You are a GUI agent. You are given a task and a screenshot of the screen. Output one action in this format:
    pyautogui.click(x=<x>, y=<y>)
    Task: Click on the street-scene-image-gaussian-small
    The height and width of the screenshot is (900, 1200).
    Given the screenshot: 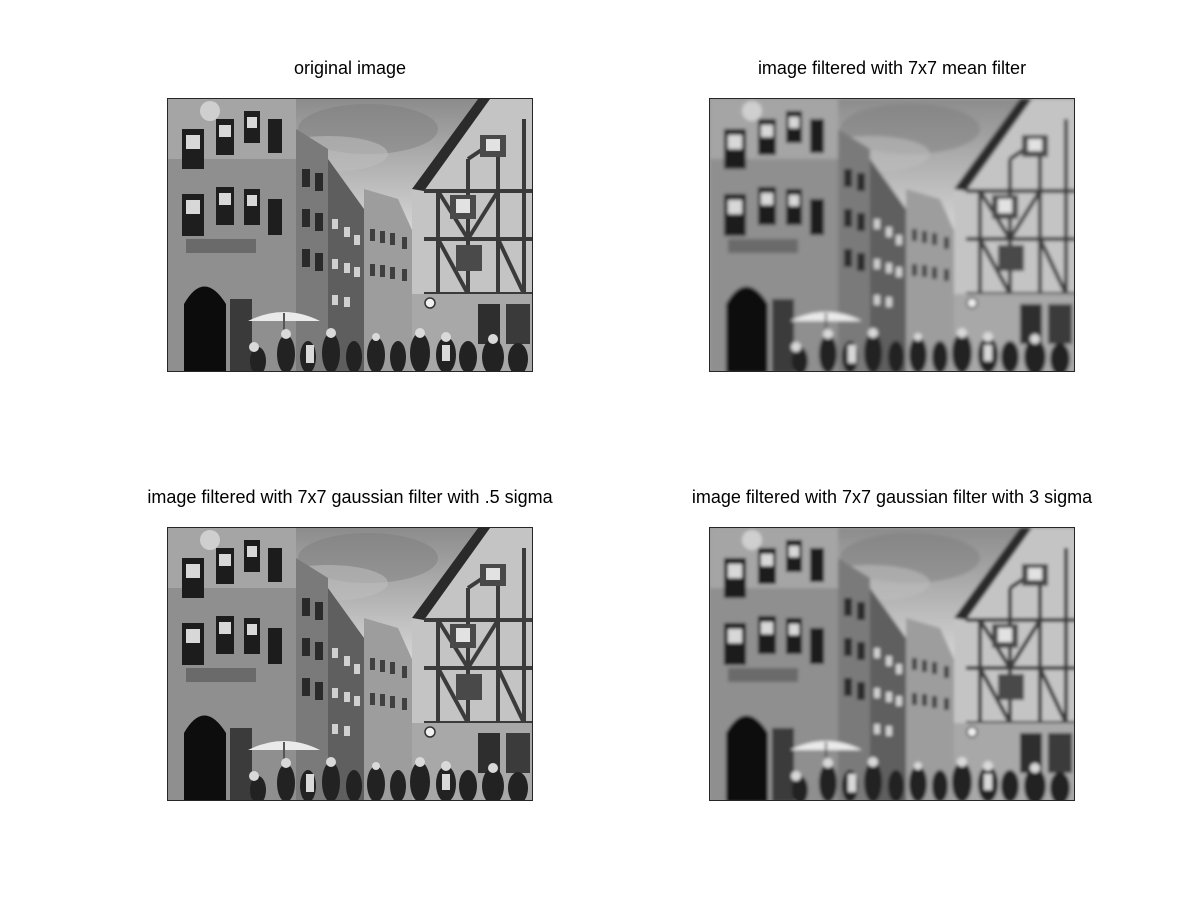 What is the action you would take?
    pyautogui.click(x=350, y=664)
    